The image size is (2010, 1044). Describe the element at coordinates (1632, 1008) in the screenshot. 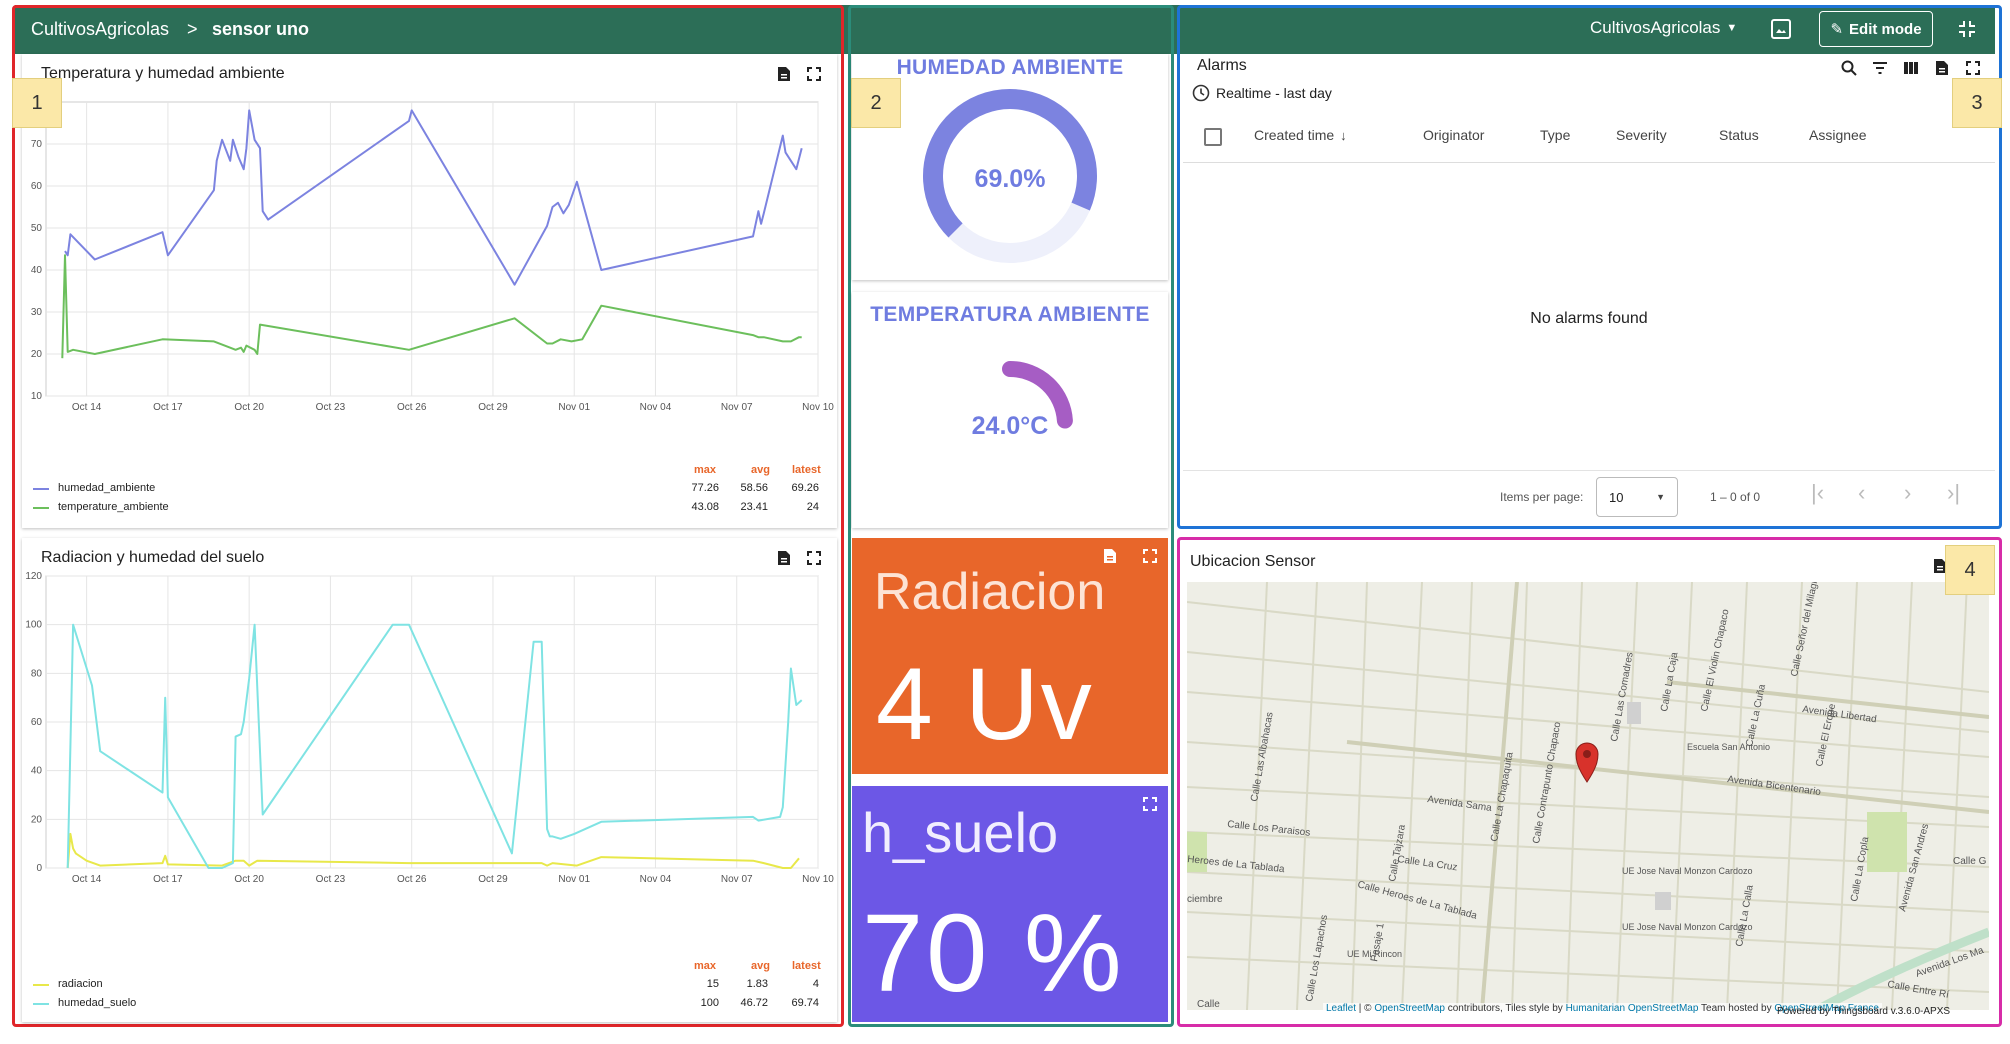

I see `hot-link: Humanitarian OpenStreetMap` at that location.